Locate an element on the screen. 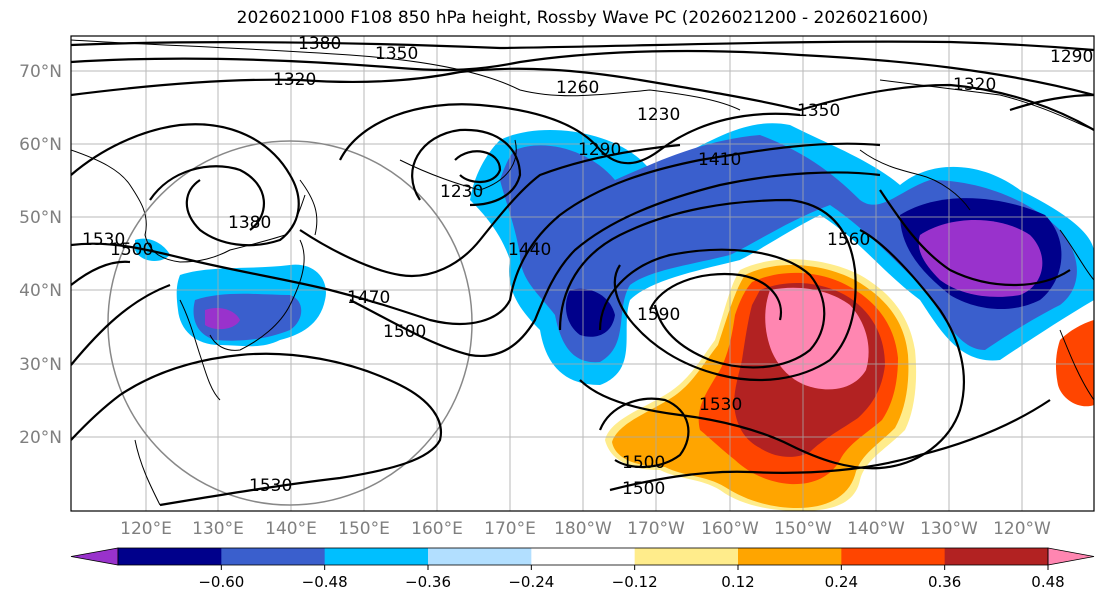 This screenshot has height=604, width=1105. contour-label: 1260 is located at coordinates (577, 88).